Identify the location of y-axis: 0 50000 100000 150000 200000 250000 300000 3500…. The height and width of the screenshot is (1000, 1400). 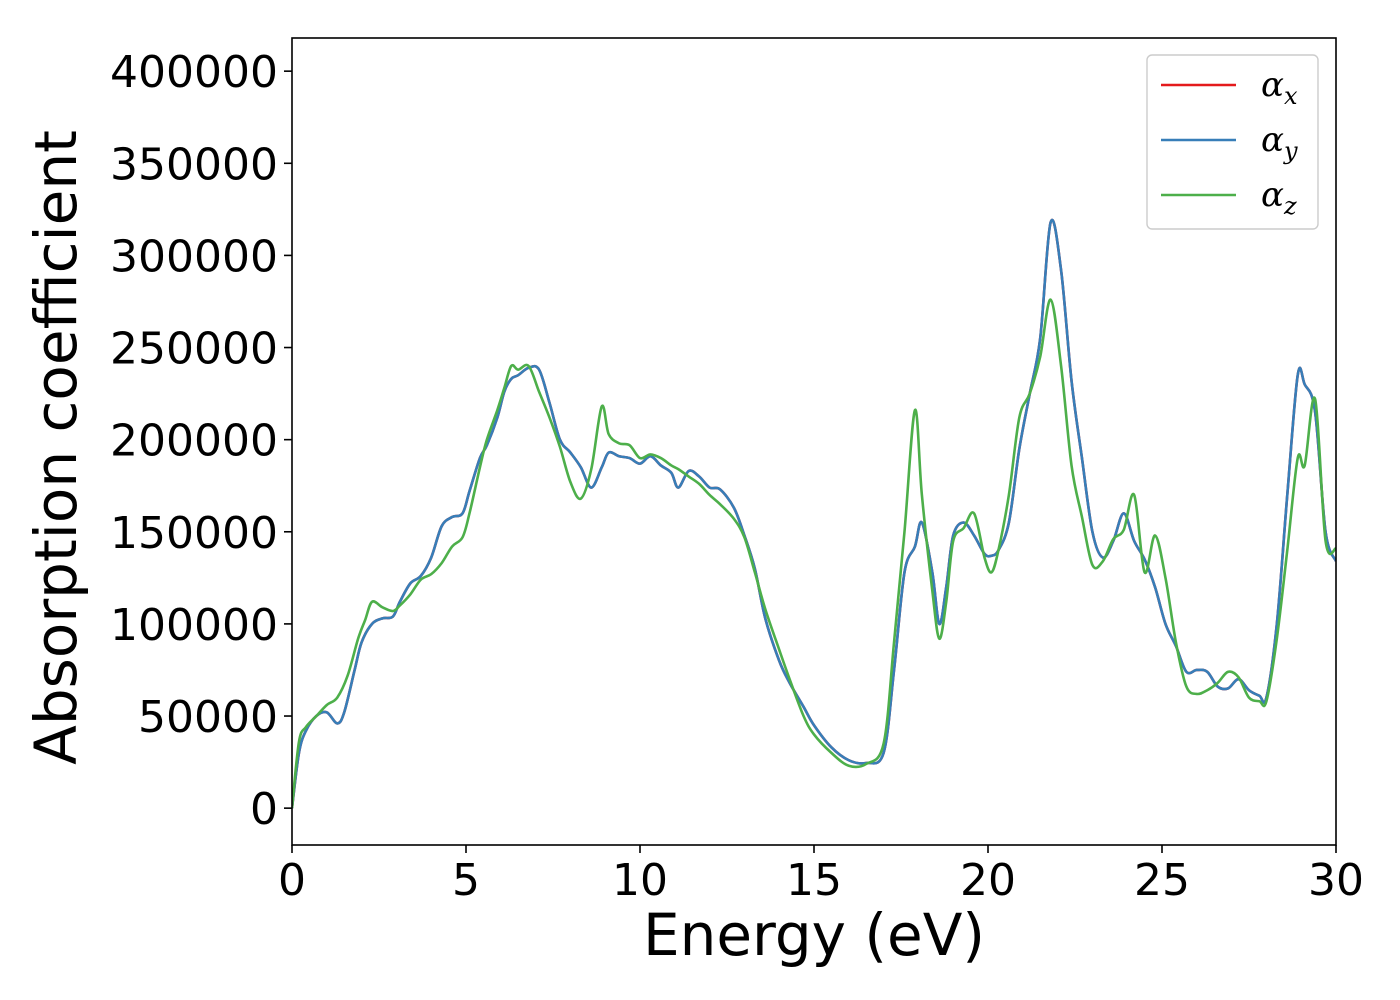
(201, 441).